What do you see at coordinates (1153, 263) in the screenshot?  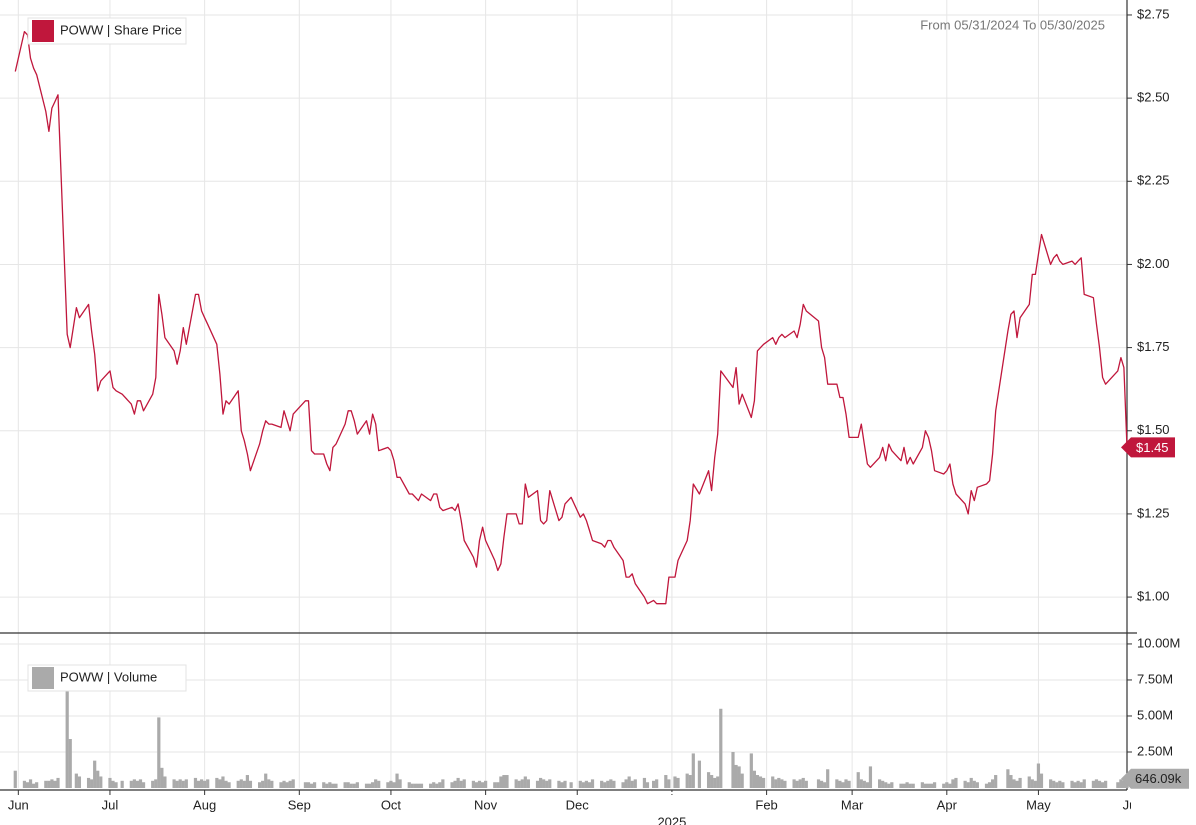 I see `y-tick-label: $2.00` at bounding box center [1153, 263].